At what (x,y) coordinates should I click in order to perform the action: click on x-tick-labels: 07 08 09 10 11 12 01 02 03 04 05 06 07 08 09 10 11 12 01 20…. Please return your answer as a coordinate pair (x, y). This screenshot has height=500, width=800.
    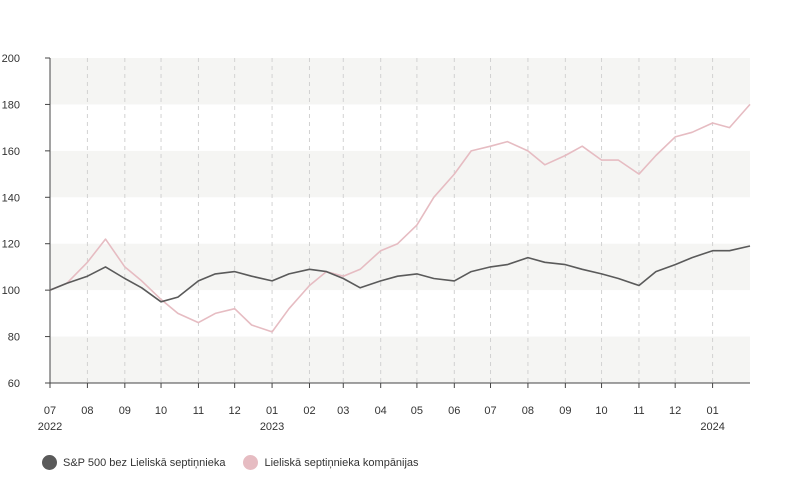
    Looking at the image, I should click on (381, 419).